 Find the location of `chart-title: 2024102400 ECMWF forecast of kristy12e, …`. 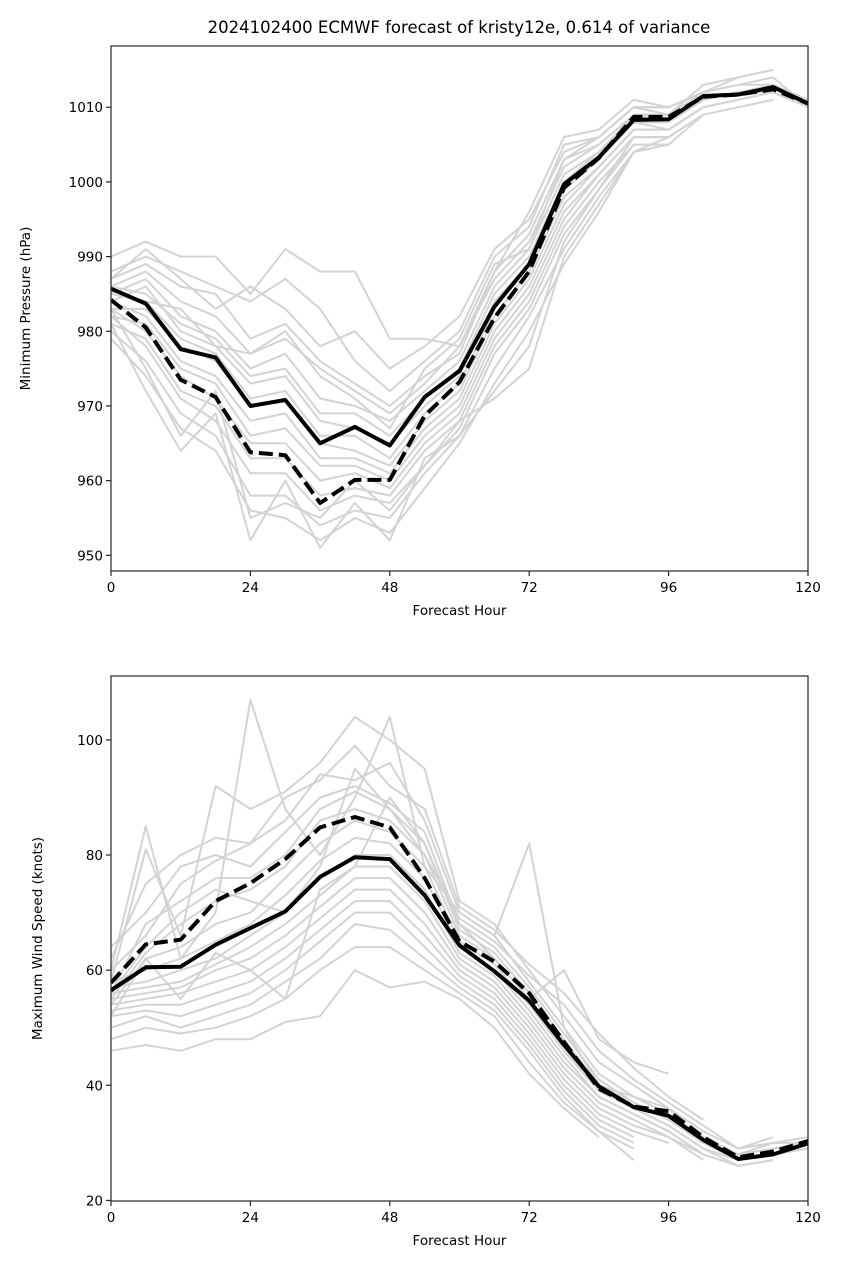

chart-title: 2024102400 ECMWF forecast of kristy12e, … is located at coordinates (459, 27).